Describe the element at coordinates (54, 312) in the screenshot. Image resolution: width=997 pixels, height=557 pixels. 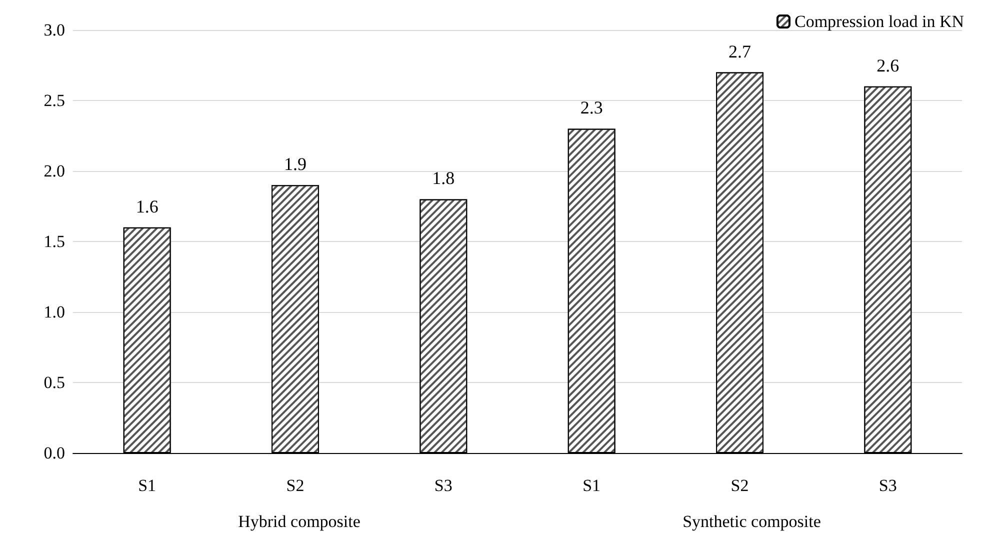
I see `y-tick-label: 1.0` at that location.